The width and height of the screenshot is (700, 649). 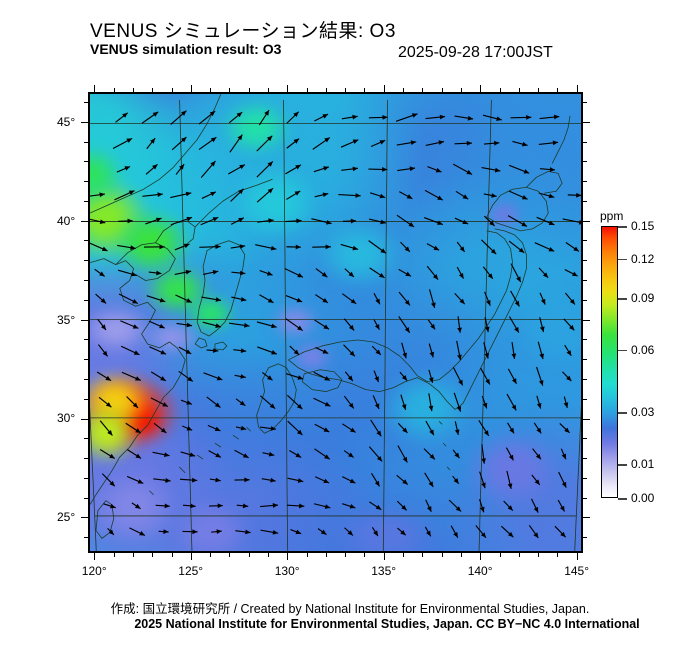 I want to click on colorbar-tick, so click(x=622, y=465).